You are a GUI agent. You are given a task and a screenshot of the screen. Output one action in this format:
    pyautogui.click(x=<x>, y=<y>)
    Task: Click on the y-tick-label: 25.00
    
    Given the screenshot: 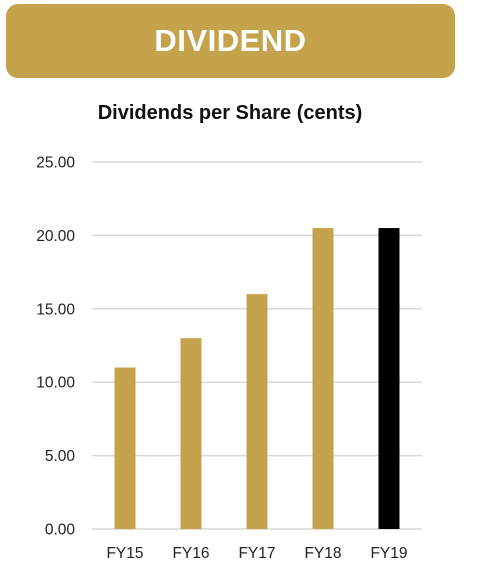 What is the action you would take?
    pyautogui.click(x=55, y=163)
    